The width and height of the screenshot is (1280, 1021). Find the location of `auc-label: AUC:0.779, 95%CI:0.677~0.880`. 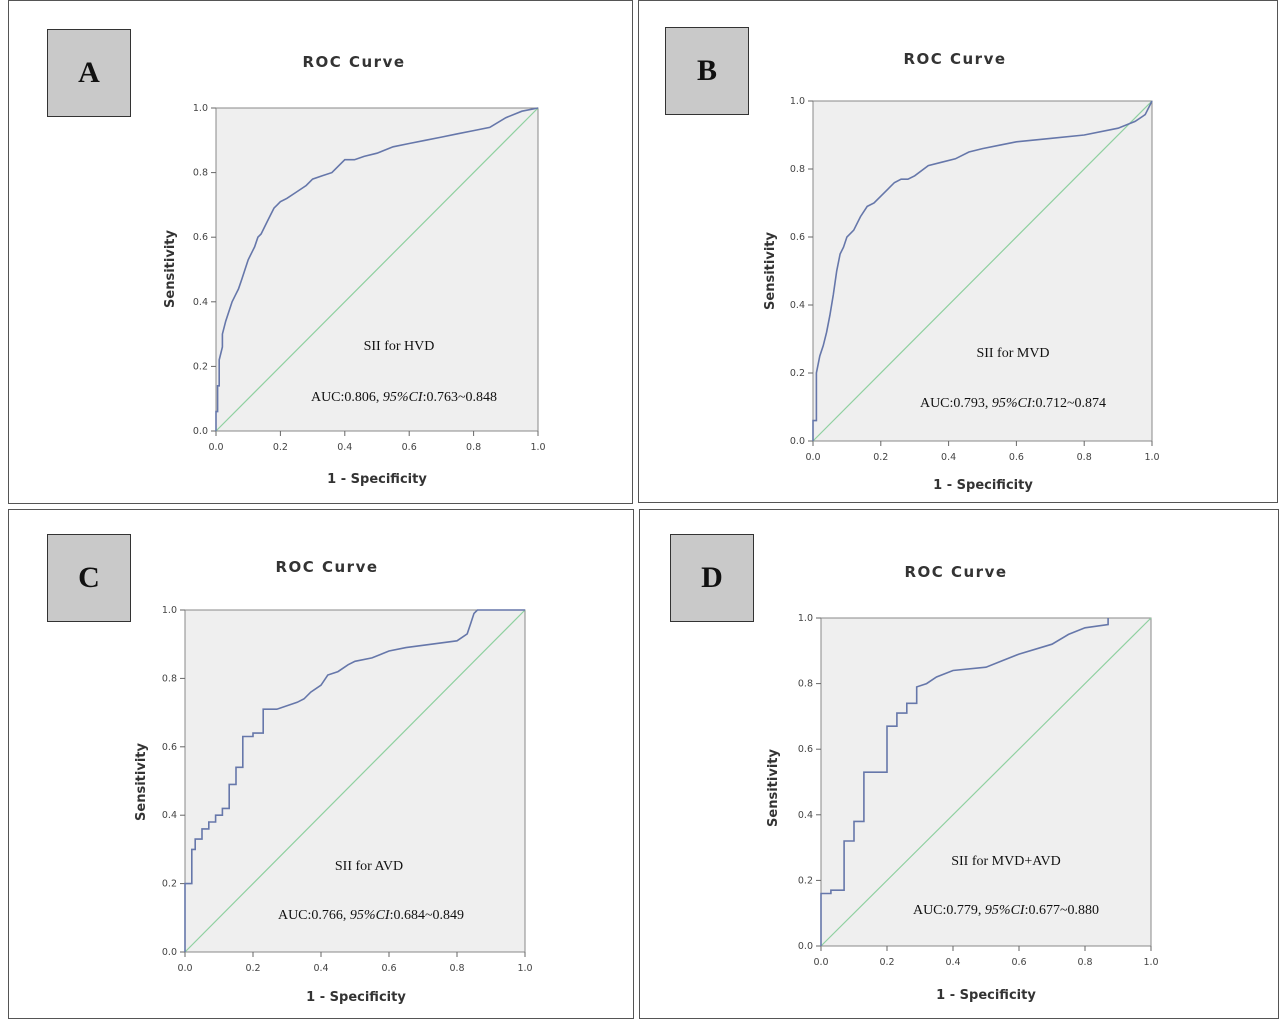

auc-label: AUC:0.779, 95%CI:0.677~0.880 is located at coordinates (1006, 910).